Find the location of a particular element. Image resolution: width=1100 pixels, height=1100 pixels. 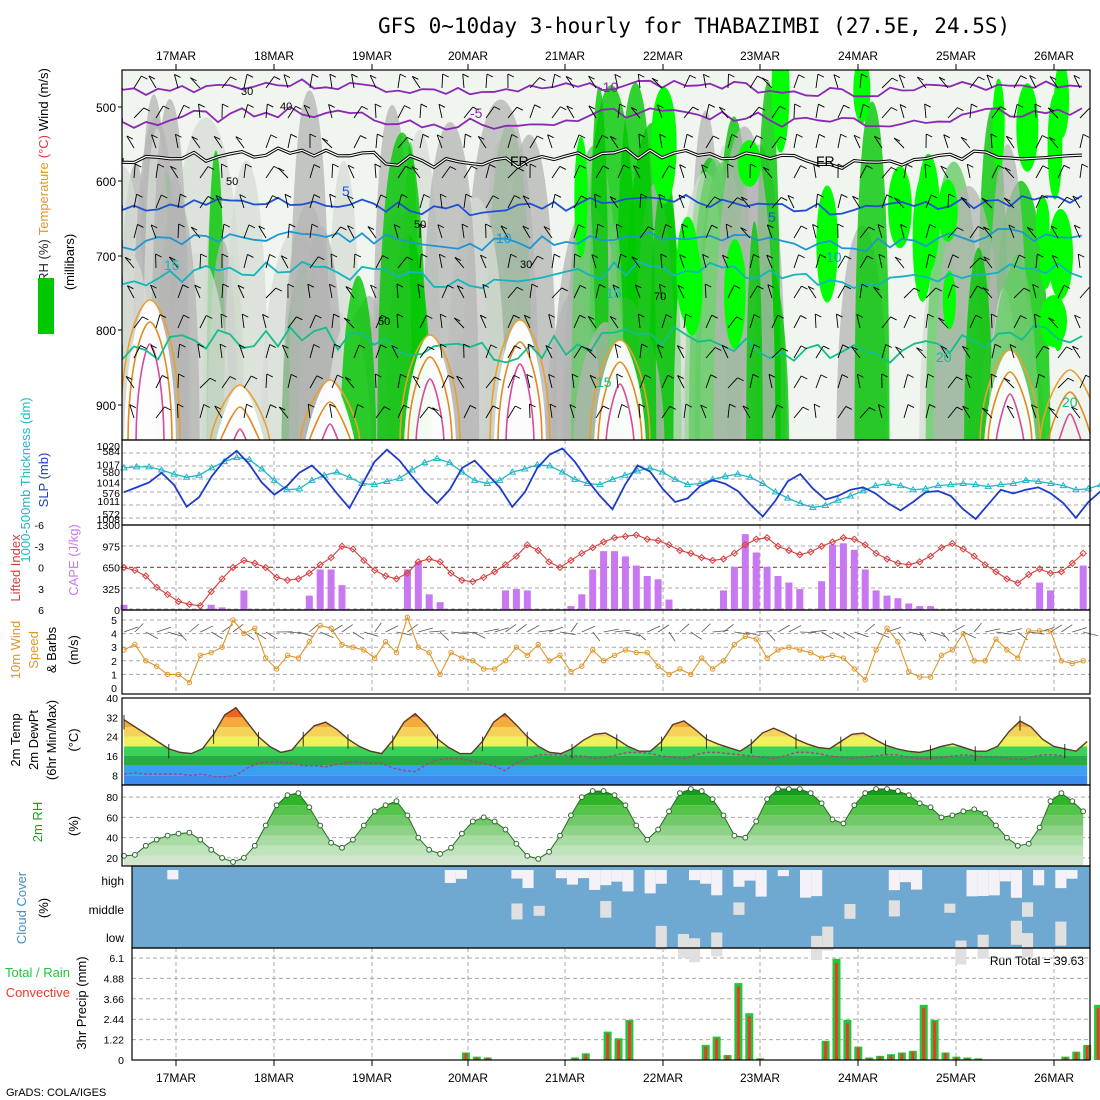

precip-y-tick: 6.1 is located at coordinates (116, 959).